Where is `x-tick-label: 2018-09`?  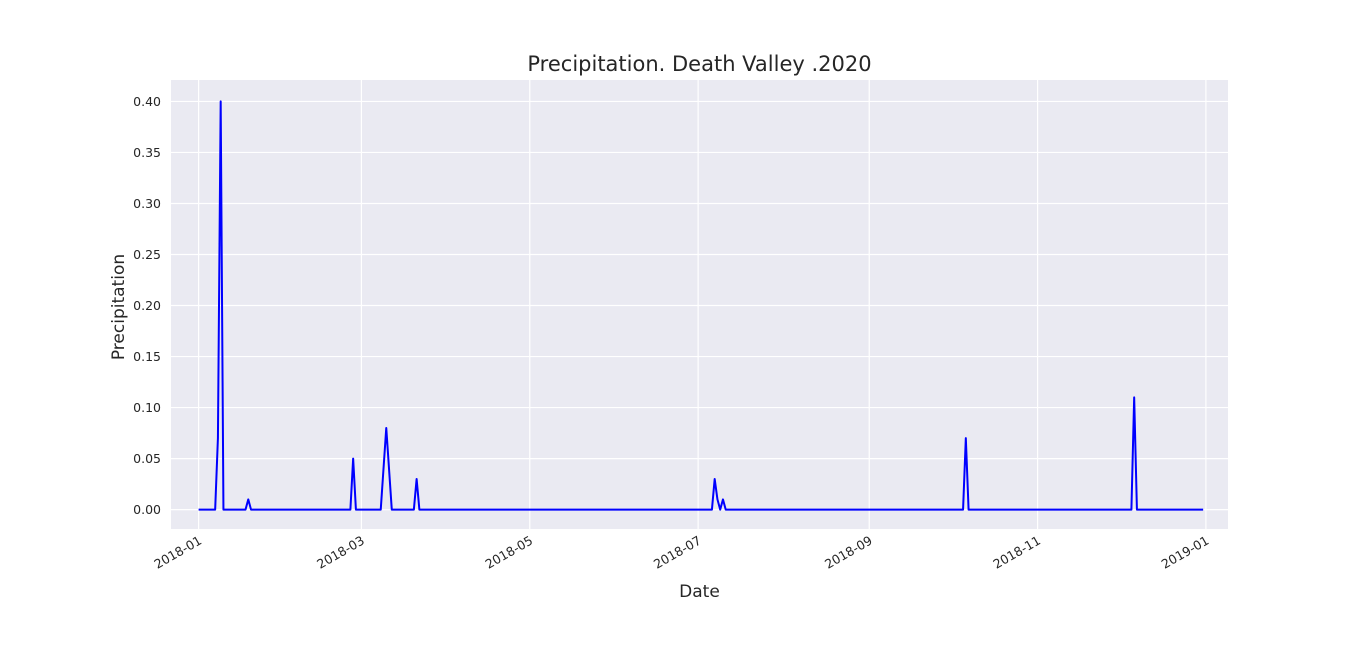
x-tick-label: 2018-09 is located at coordinates (848, 552).